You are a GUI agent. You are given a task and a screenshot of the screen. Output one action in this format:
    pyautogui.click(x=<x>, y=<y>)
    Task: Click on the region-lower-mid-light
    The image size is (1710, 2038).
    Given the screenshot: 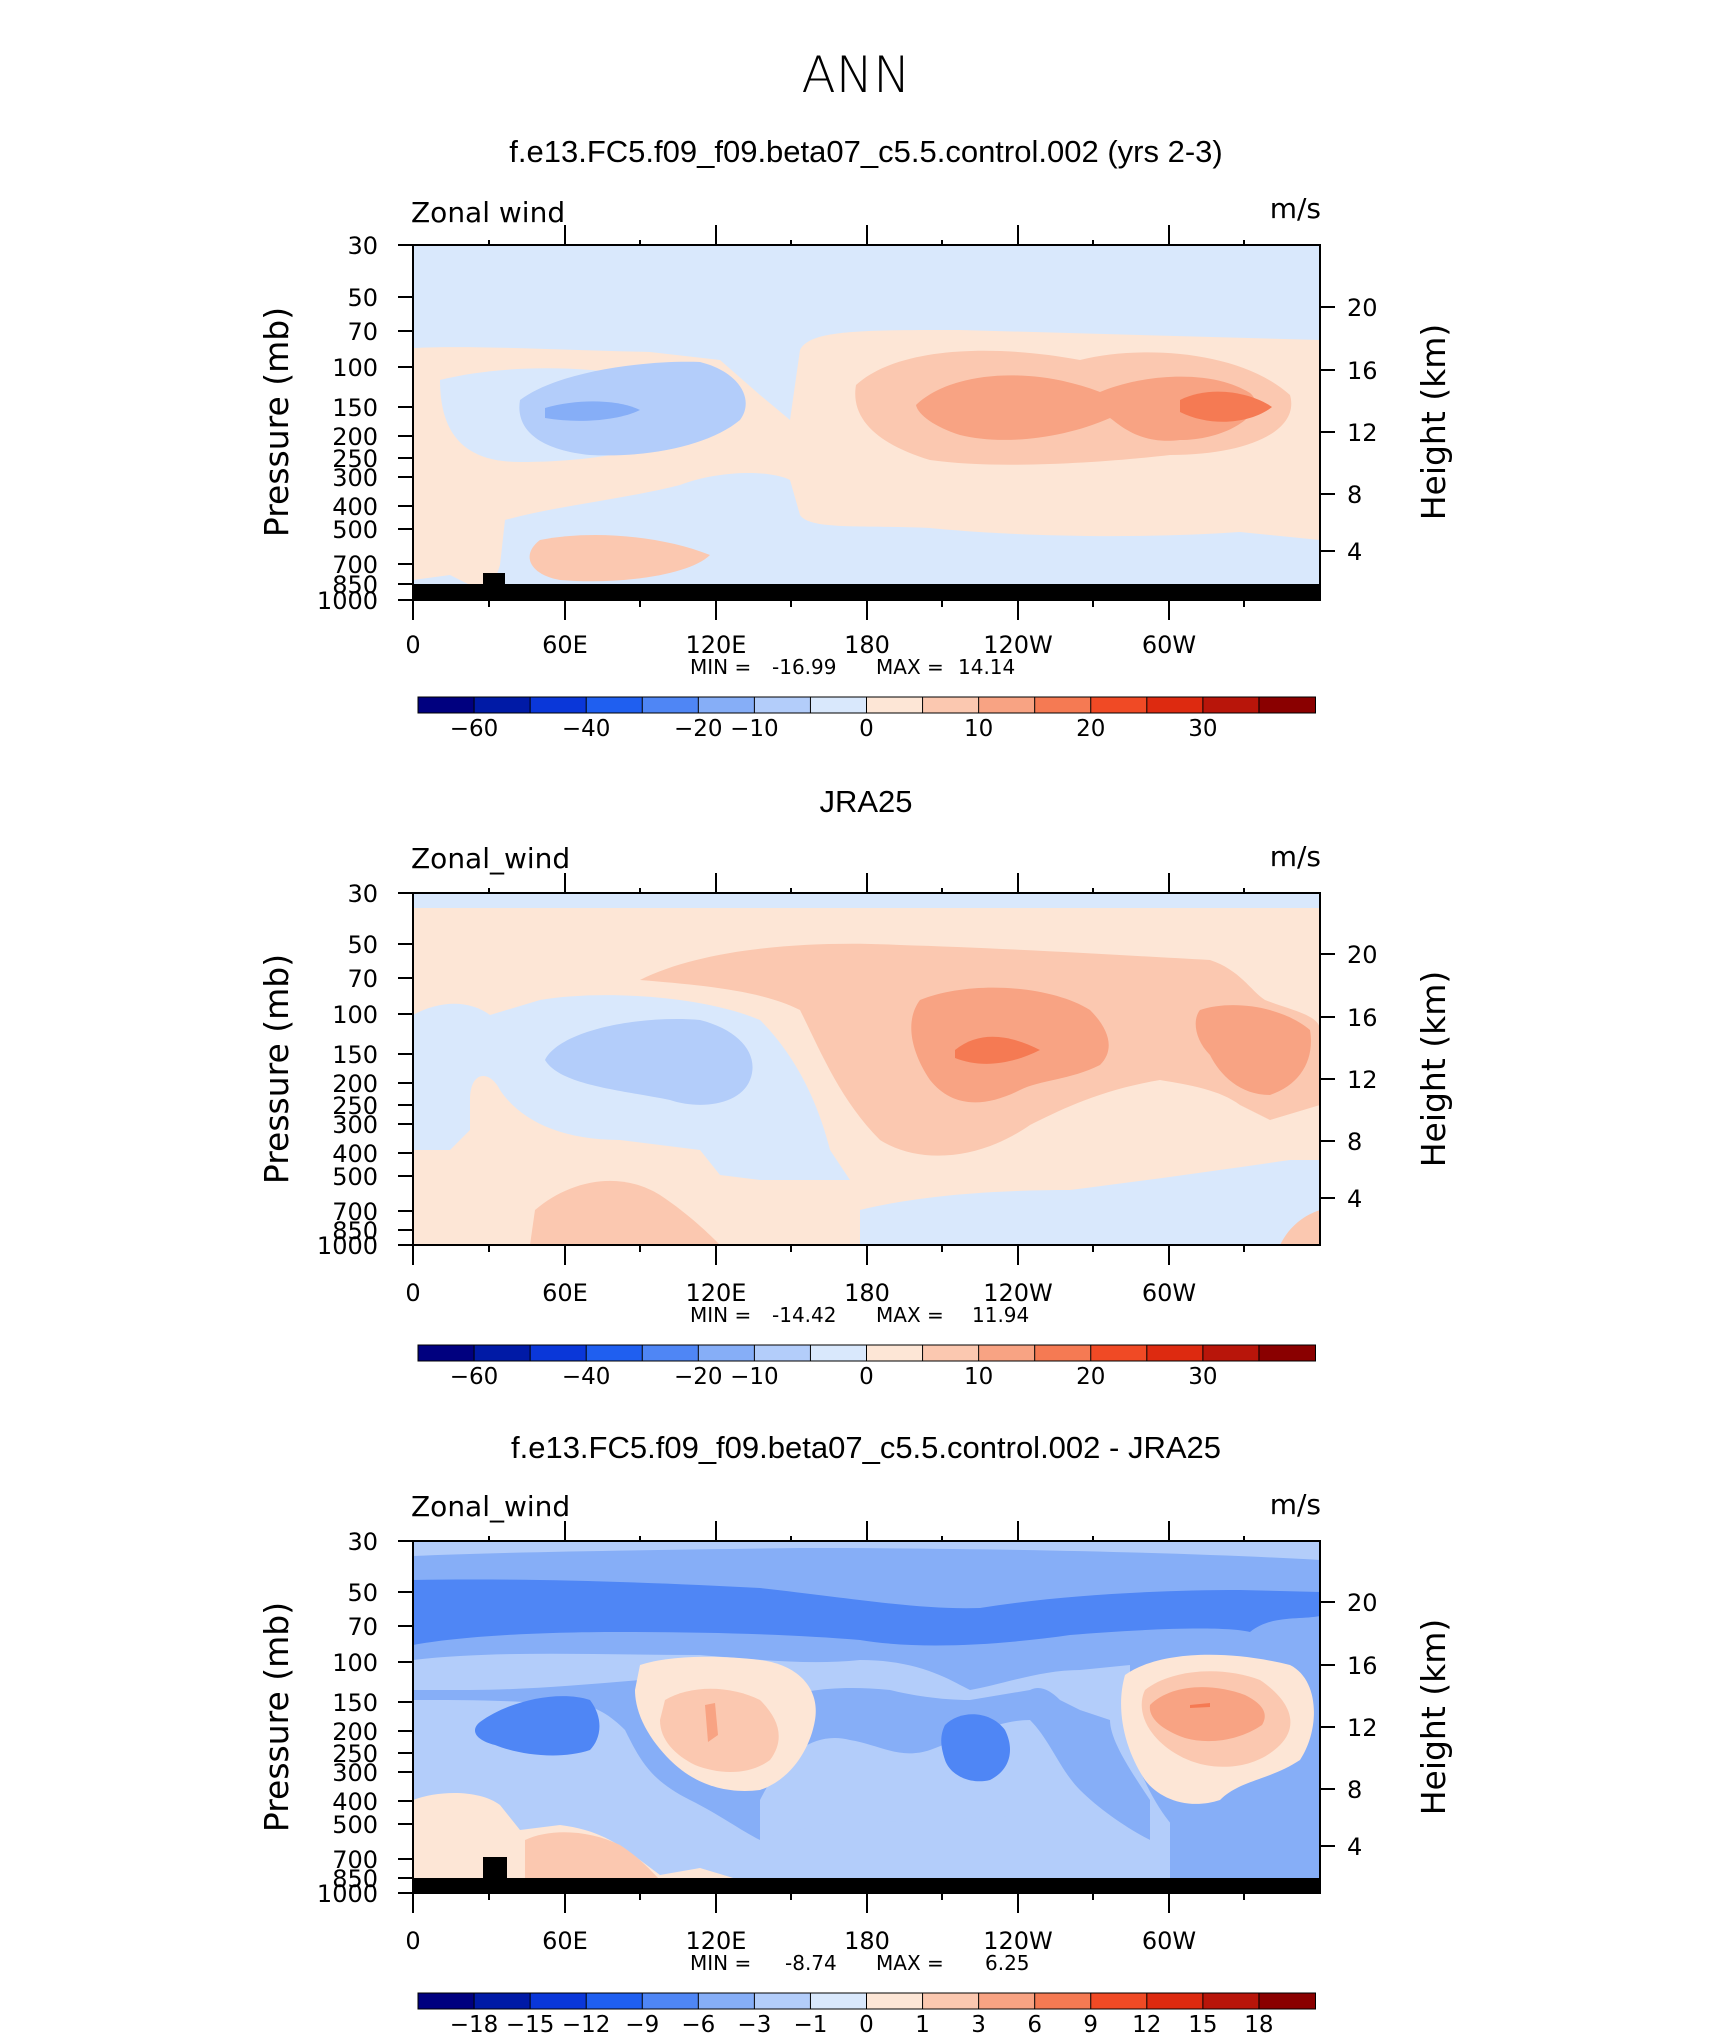 What is the action you would take?
    pyautogui.click(x=955, y=1848)
    